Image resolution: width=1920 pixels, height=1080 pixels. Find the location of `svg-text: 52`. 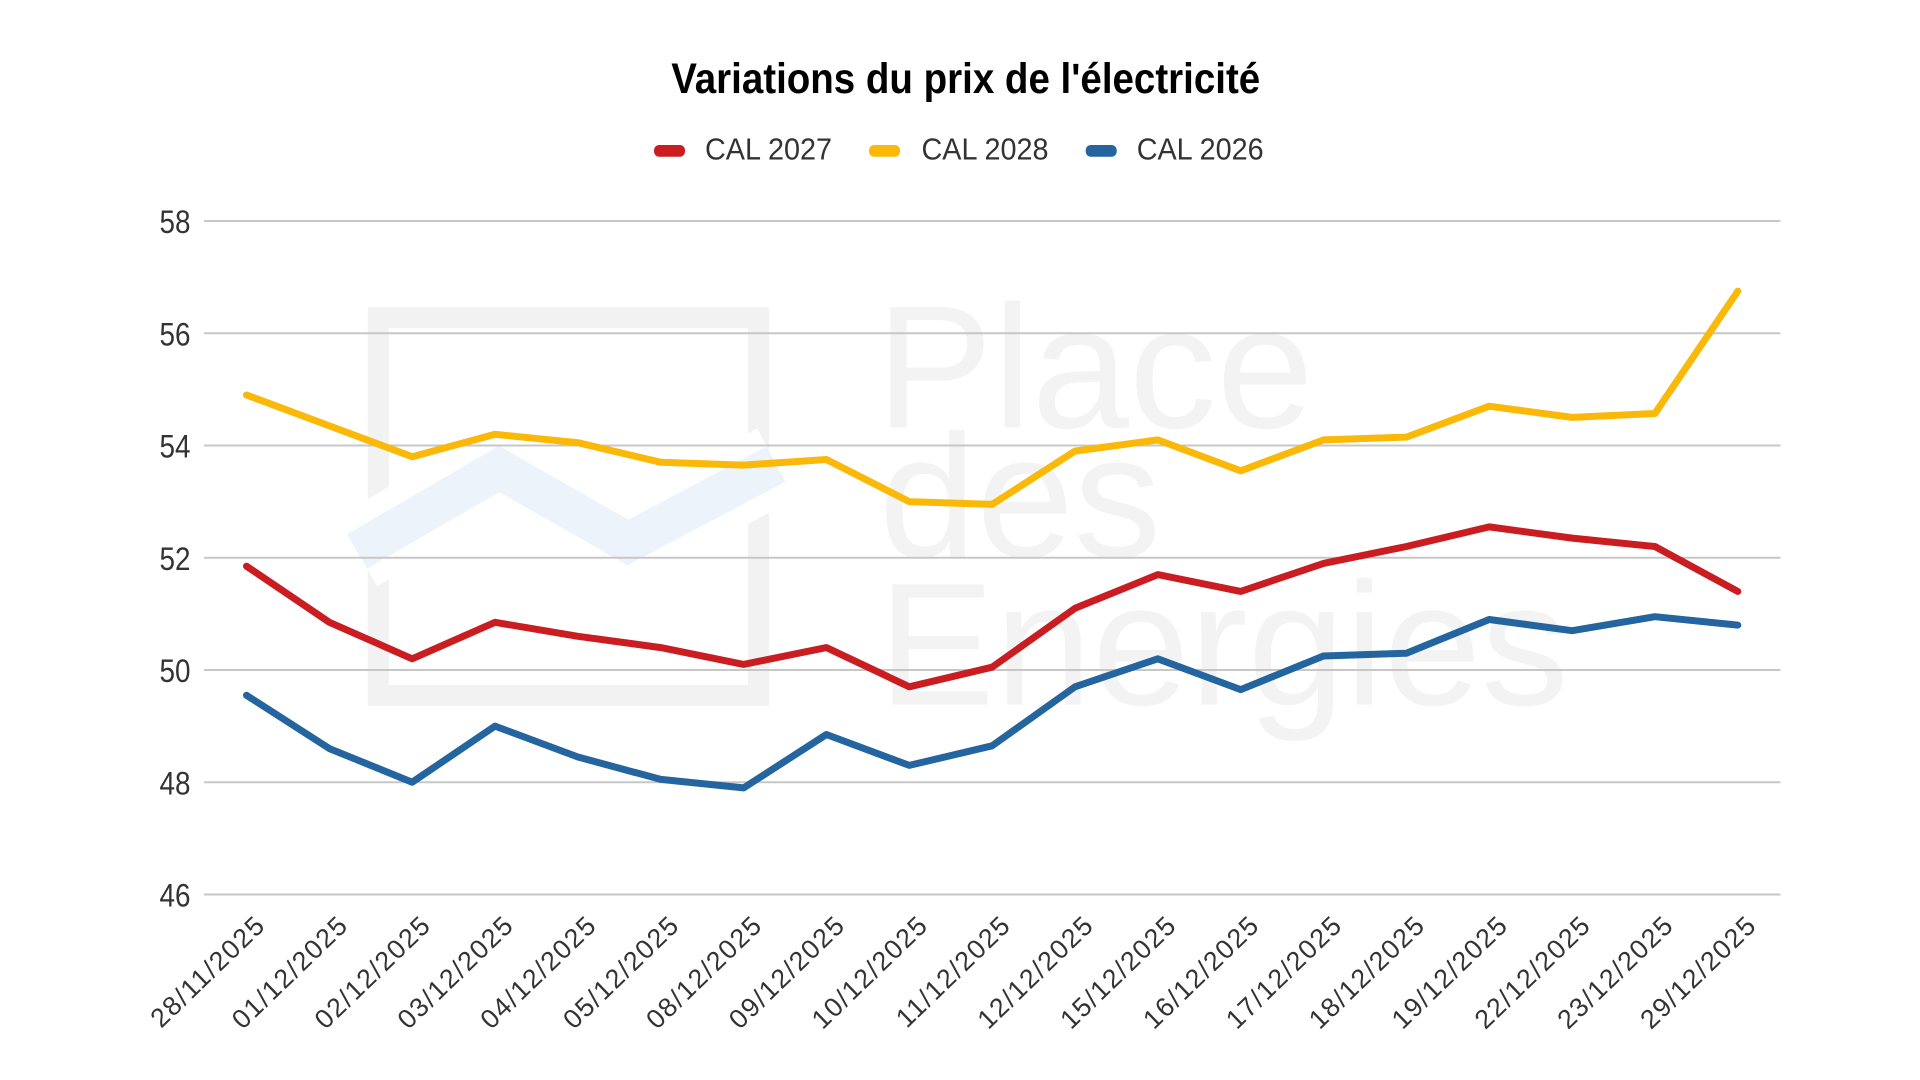

svg-text: 52 is located at coordinates (175, 559).